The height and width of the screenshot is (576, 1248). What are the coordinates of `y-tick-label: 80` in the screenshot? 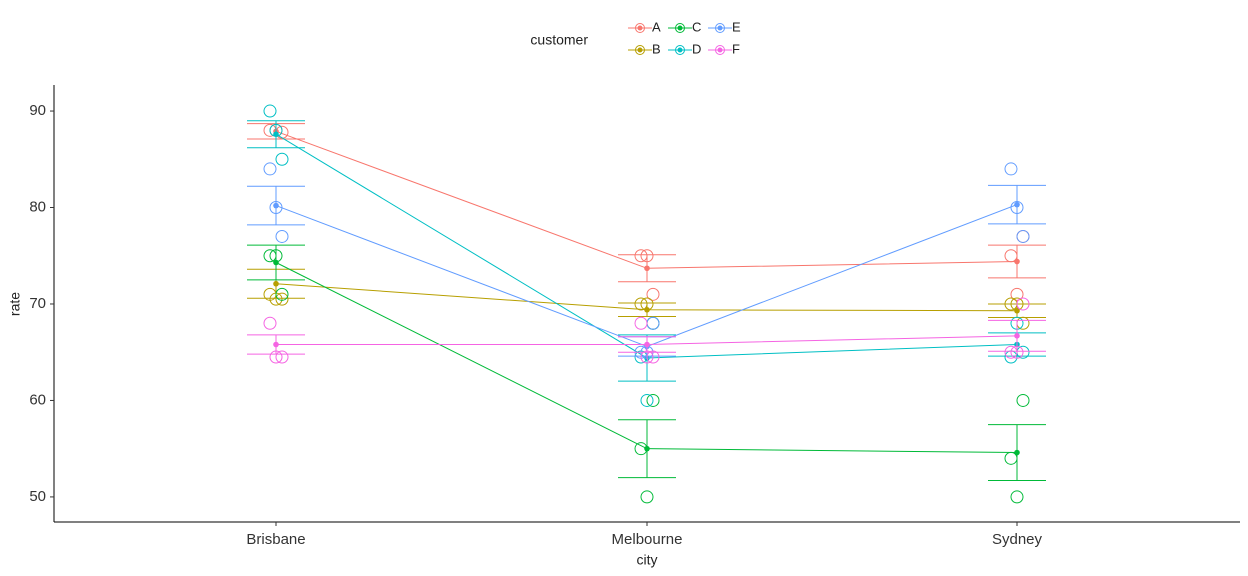 It's located at (37, 206).